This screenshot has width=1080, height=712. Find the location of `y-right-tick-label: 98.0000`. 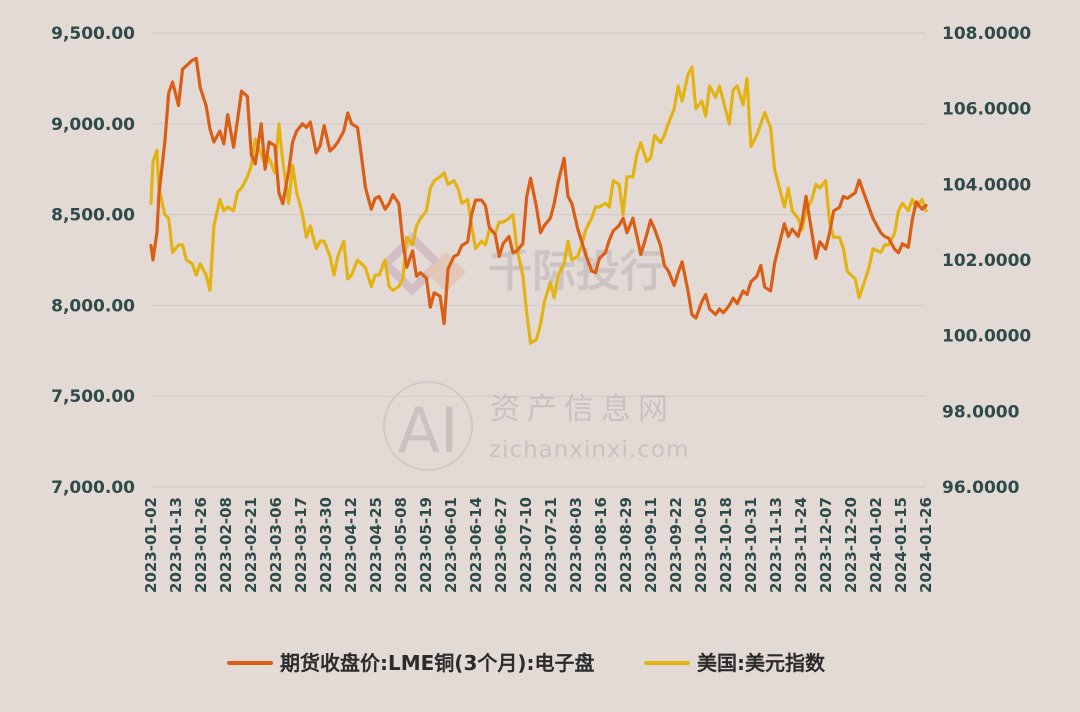

y-right-tick-label: 98.0000 is located at coordinates (981, 412).